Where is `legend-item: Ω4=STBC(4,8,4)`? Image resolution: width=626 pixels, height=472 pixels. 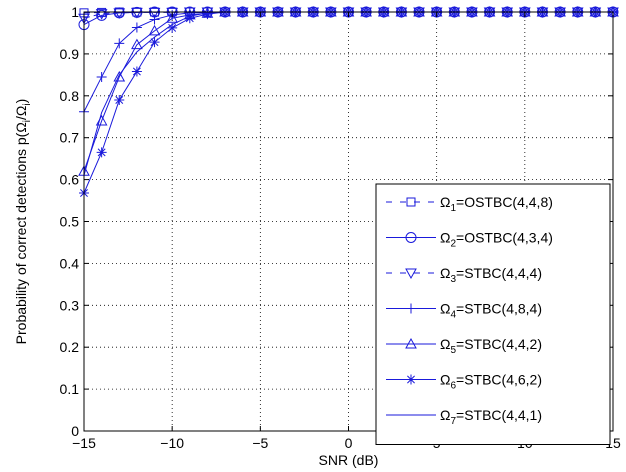 legend-item: Ω4=STBC(4,8,4) is located at coordinates (464, 311).